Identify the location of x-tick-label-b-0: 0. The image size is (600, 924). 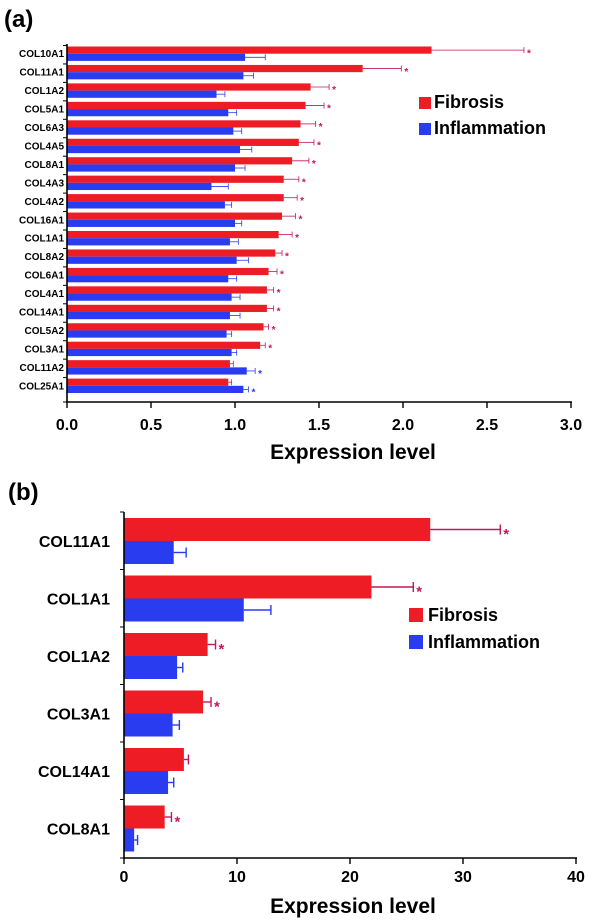
(124, 877).